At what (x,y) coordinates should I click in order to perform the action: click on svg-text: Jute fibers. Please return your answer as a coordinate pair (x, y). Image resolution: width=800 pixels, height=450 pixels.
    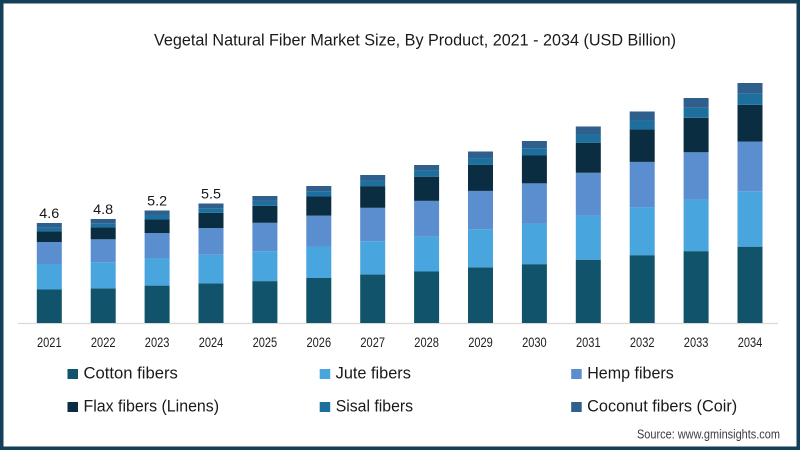
    Looking at the image, I should click on (373, 373).